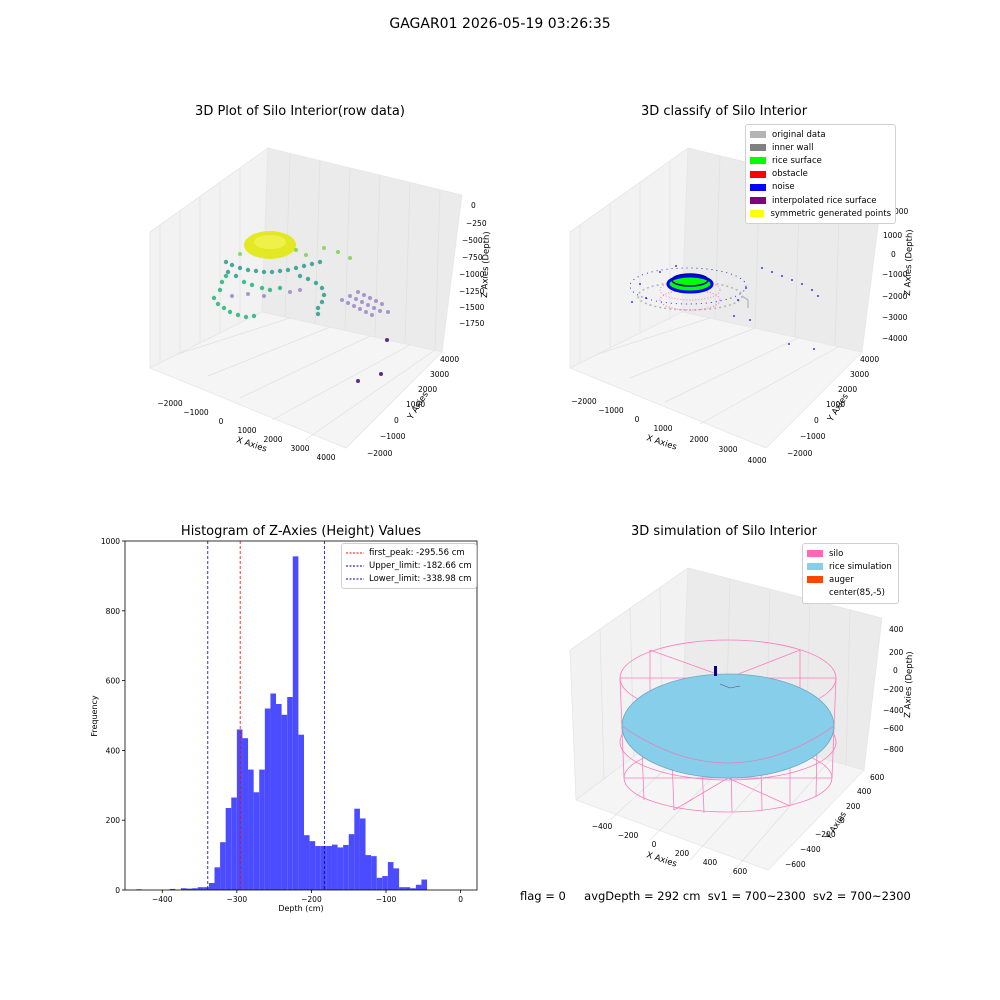 This screenshot has width=1000, height=1000. Describe the element at coordinates (449, 359) in the screenshot. I see `p1-ytick: 4000` at that location.